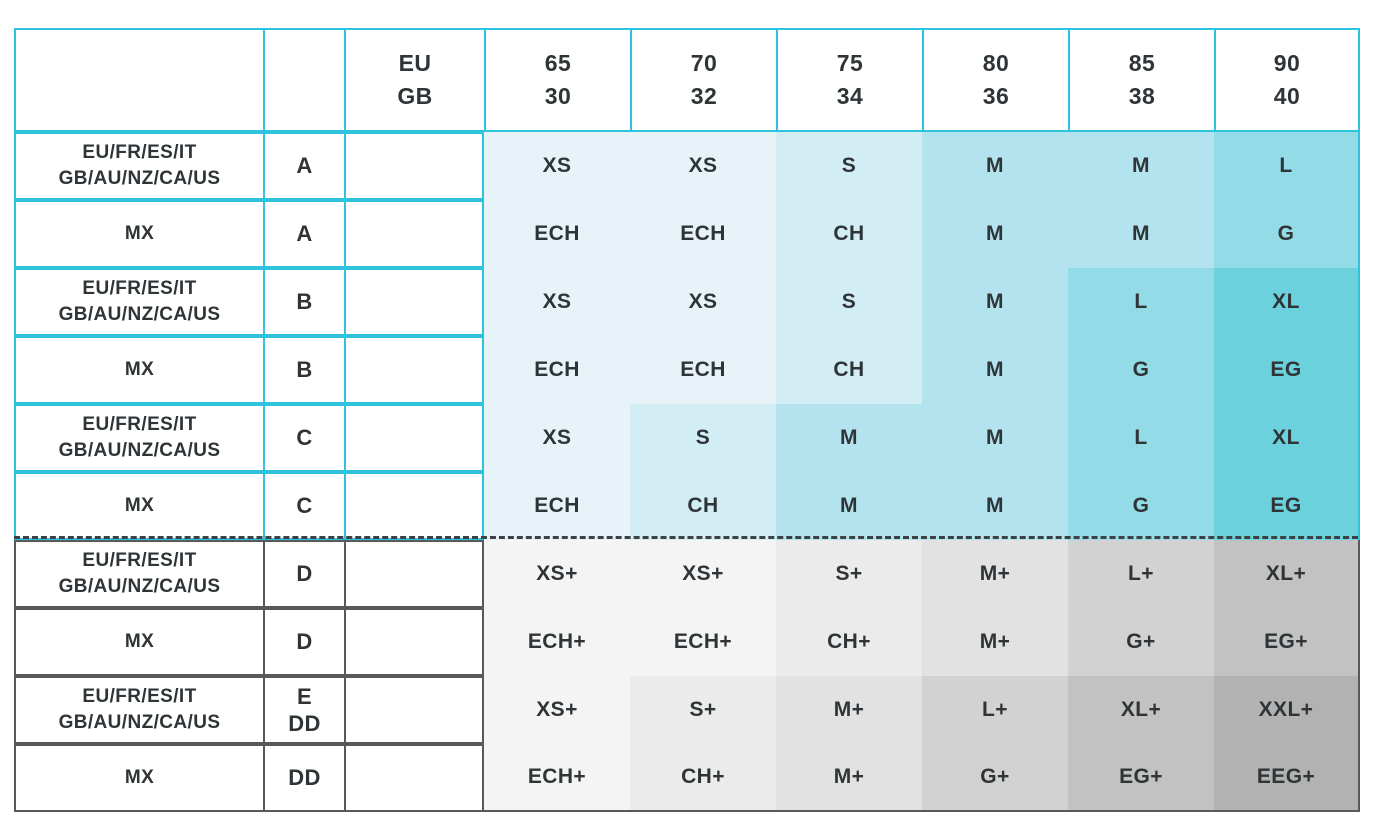  I want to click on table-row: EU/FR/ES/IT GB/AU/NZ/CA/US A XS XS S M M L, so click(687, 166).